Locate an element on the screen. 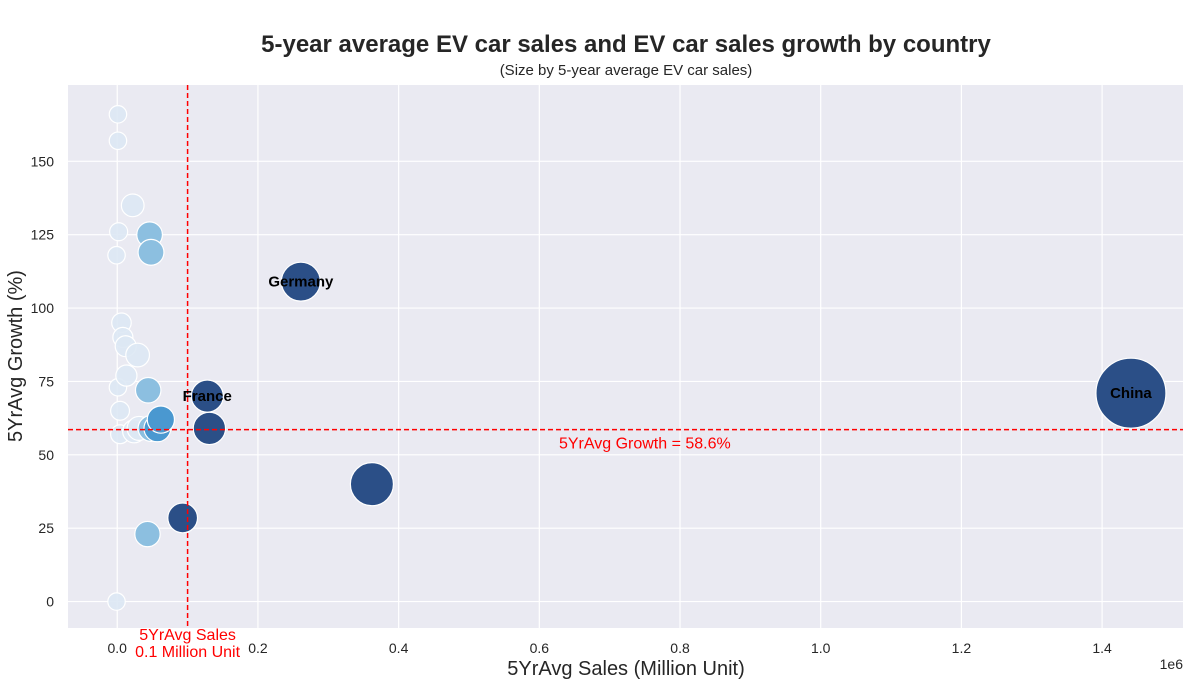  chart-subtitle: (Size by 5-year average EV car sales) is located at coordinates (626, 70).